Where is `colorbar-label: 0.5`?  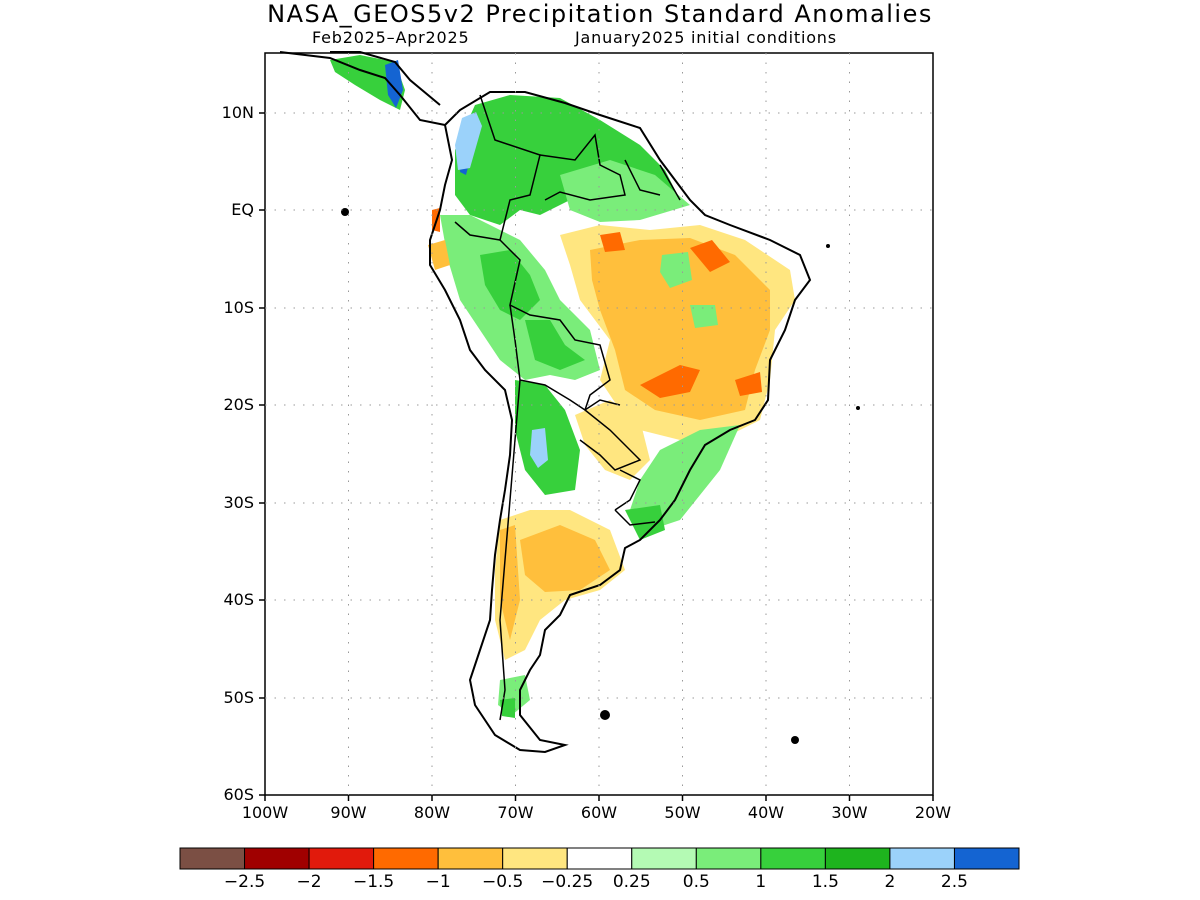 colorbar-label: 0.5 is located at coordinates (696, 882).